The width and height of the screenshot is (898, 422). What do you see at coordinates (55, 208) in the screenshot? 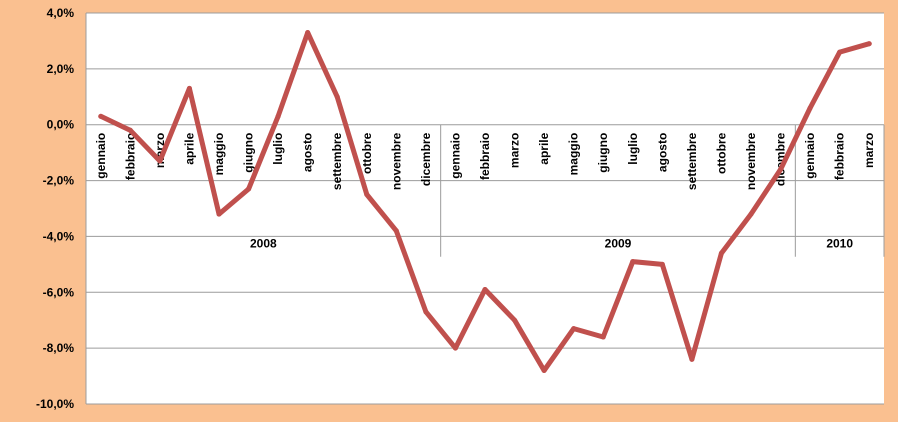
I see `y-axis-tick-labels: 4,0% 2,0% 0,0% -2,0% -4,0% -6,0% -8,0% -10,0%` at bounding box center [55, 208].